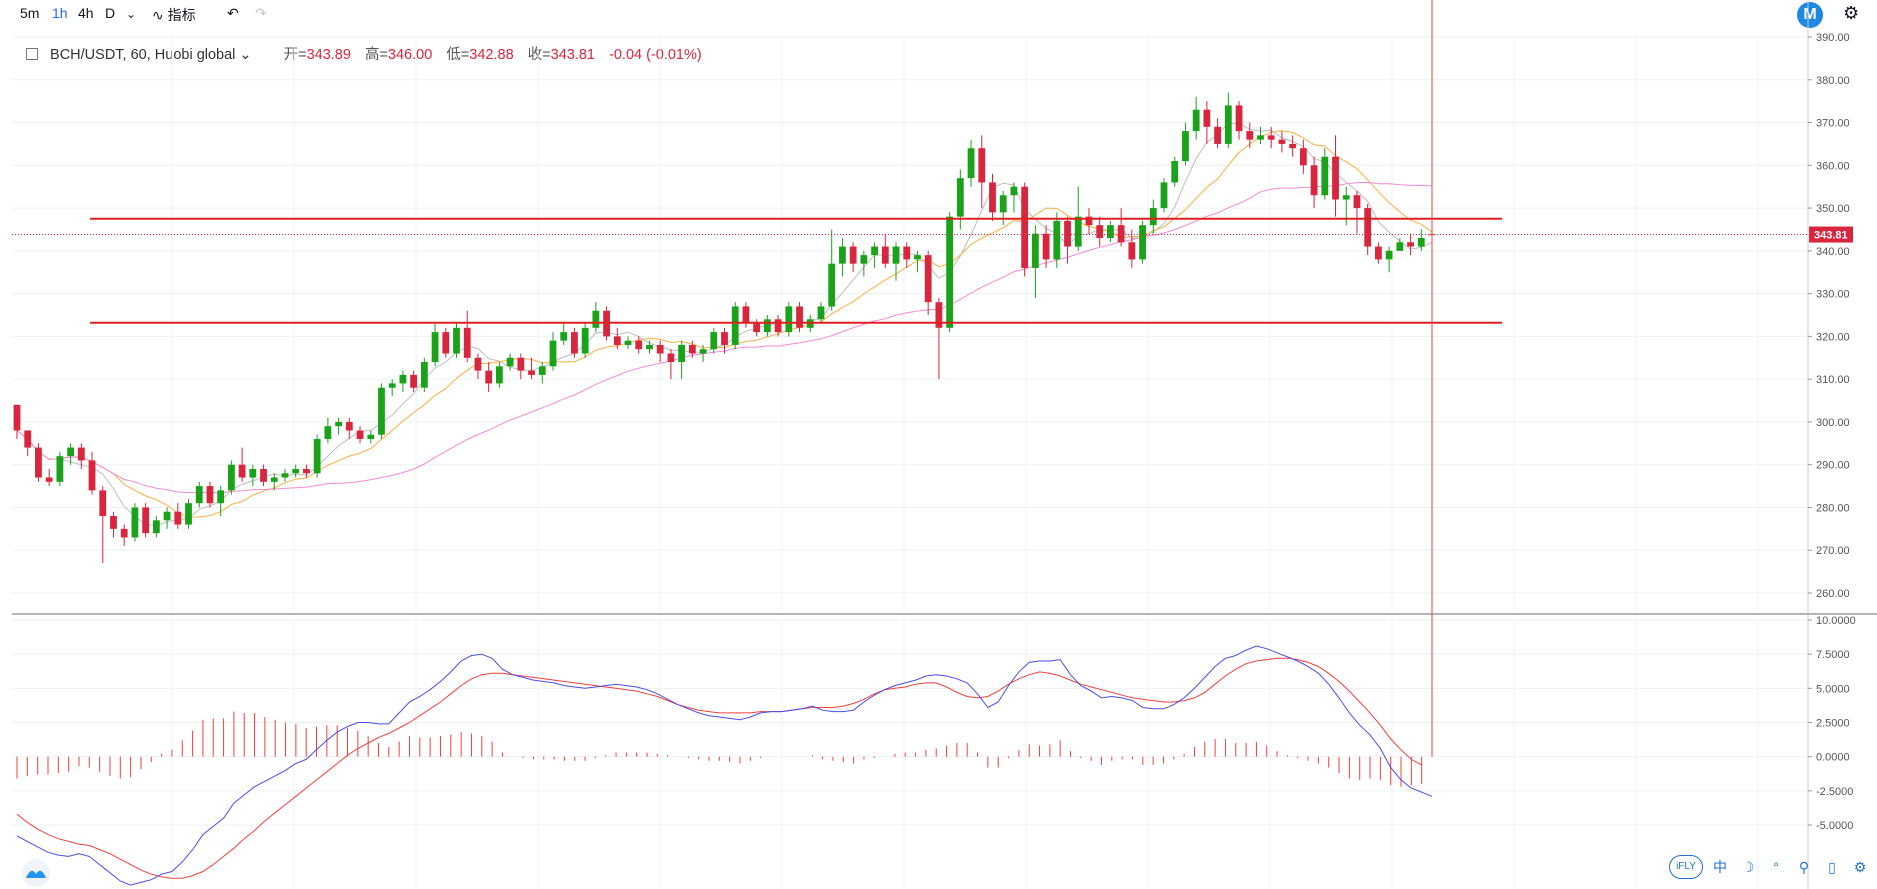 Image resolution: width=1877 pixels, height=889 pixels. What do you see at coordinates (143, 55) in the screenshot?
I see `symbol-label: BCH/USDT, 60, Huobi global` at bounding box center [143, 55].